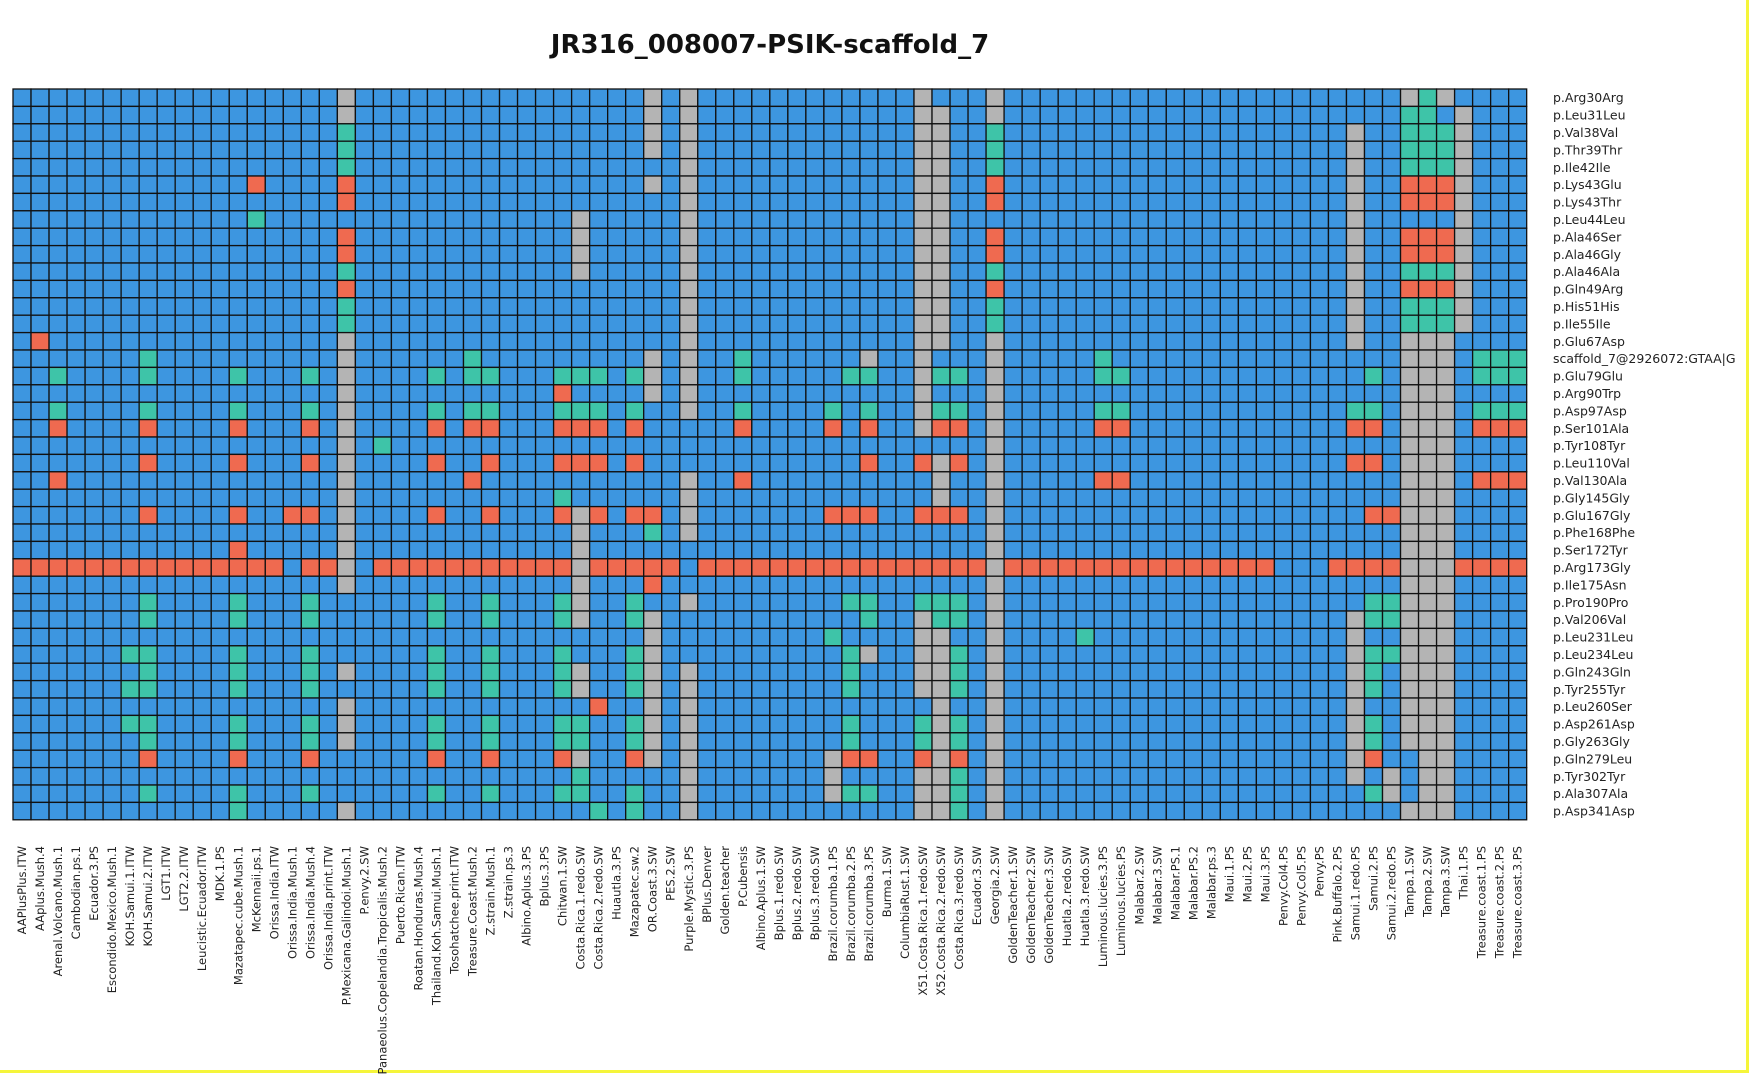 The width and height of the screenshot is (1750, 1074). Describe the element at coordinates (1590, 602) in the screenshot. I see `row-label: p.Pro190Pro` at that location.